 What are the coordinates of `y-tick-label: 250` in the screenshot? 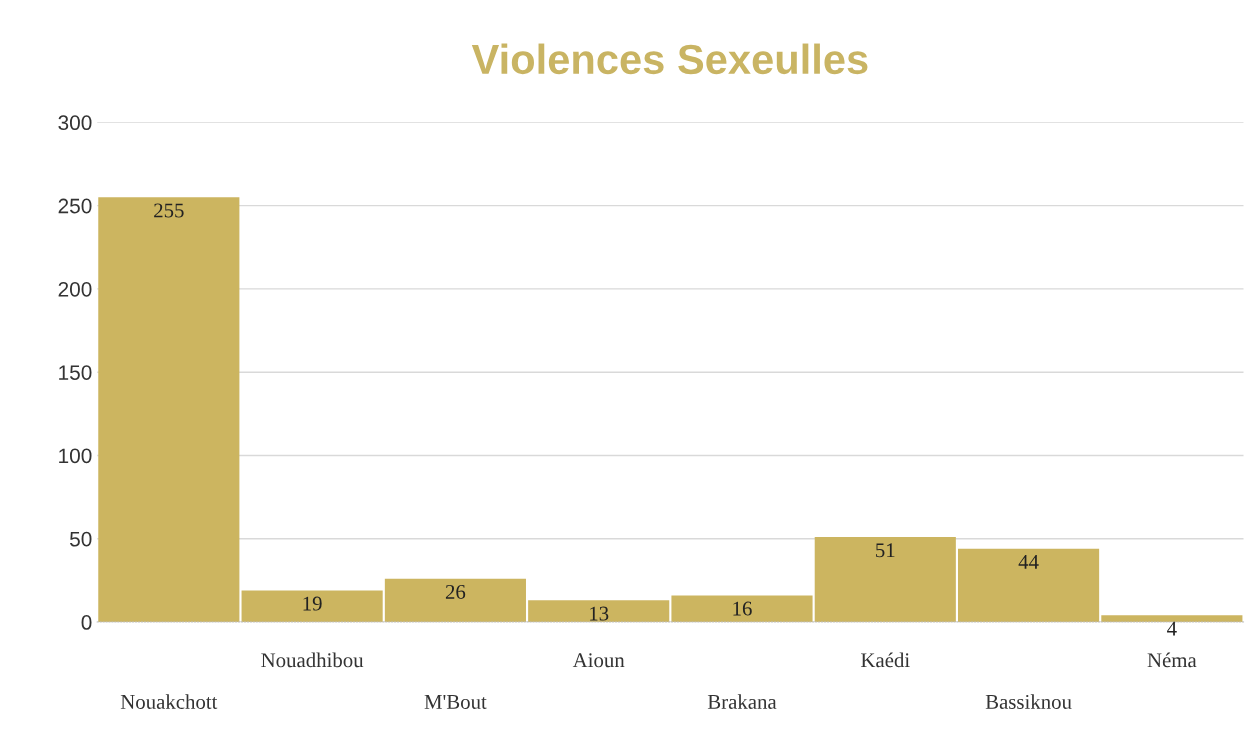 It's located at (75, 206).